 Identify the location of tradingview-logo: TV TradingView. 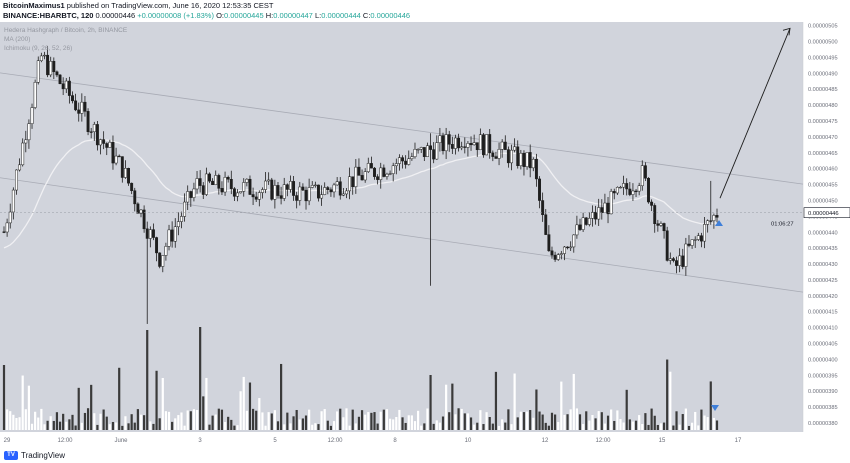
(34, 455).